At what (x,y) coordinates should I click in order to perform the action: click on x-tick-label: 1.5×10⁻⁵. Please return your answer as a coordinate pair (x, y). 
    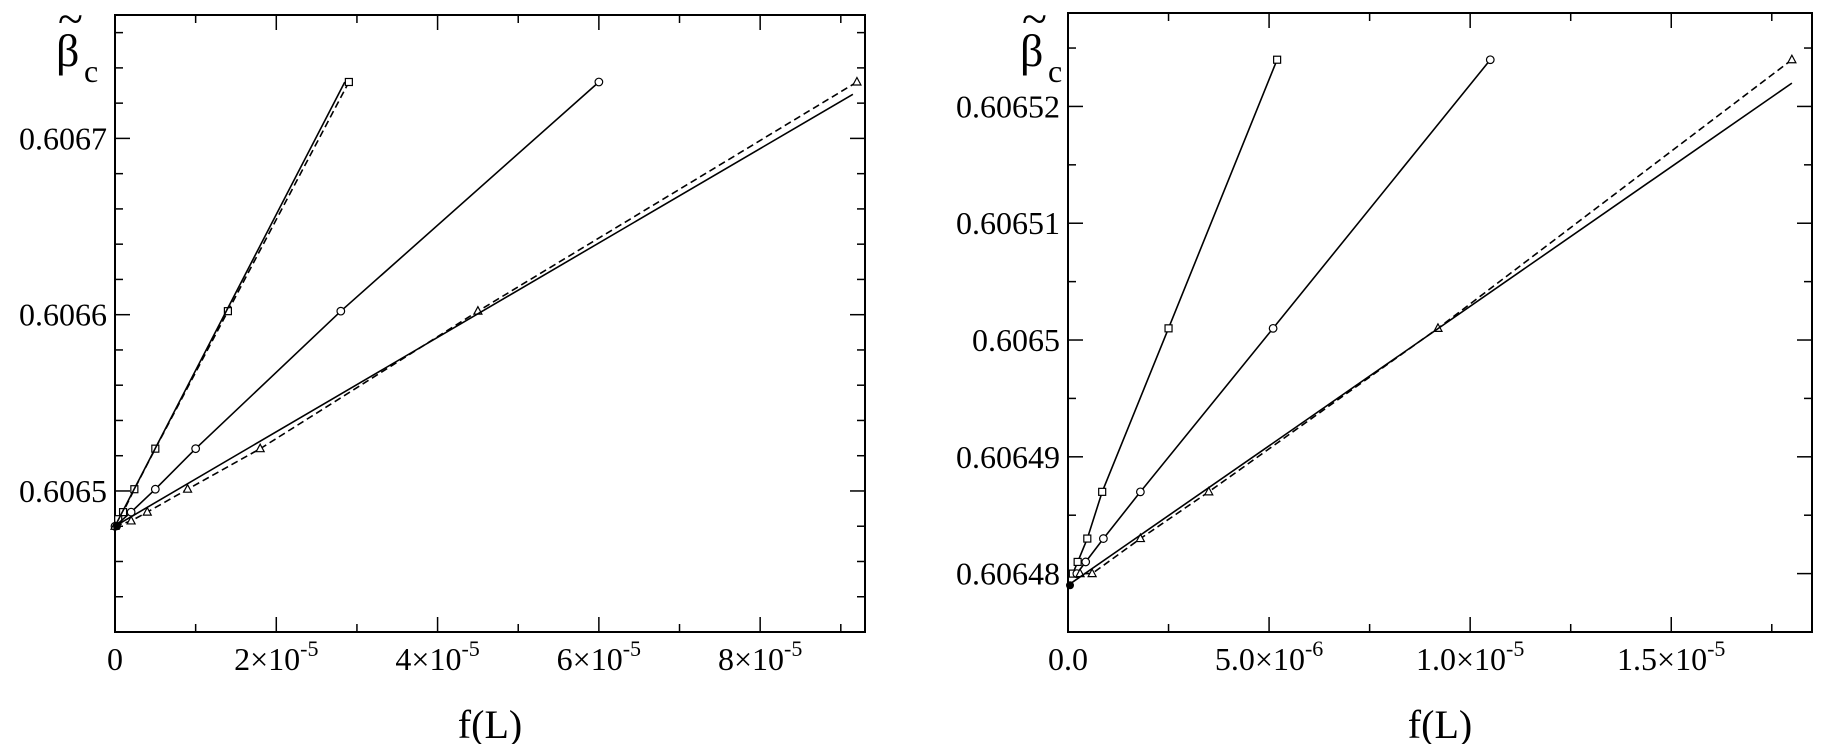
    Looking at the image, I should click on (1671, 656).